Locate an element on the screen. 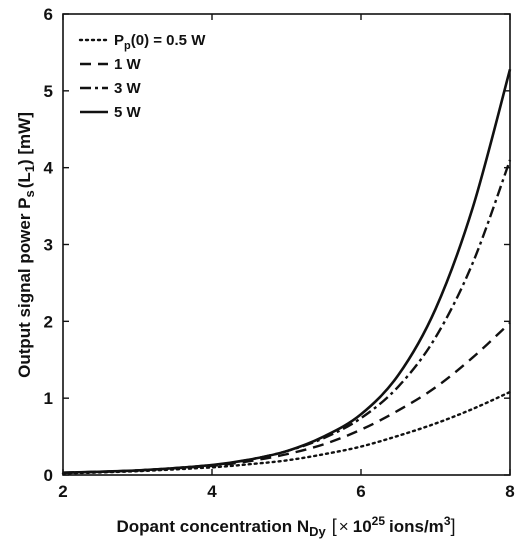  legend-label-0: Pp(0) = 0.5 W is located at coordinates (160, 42).